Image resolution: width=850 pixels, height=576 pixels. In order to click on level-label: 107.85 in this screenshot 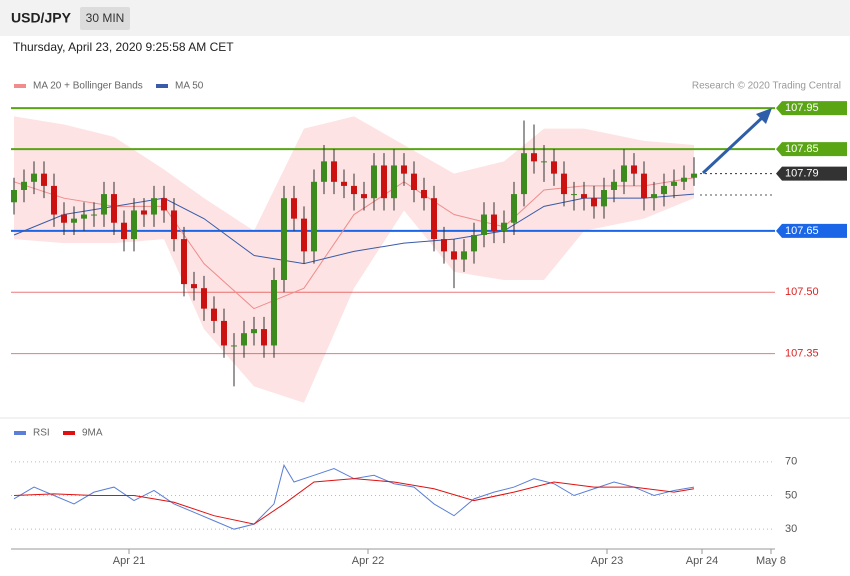, I will do `click(802, 149)`.